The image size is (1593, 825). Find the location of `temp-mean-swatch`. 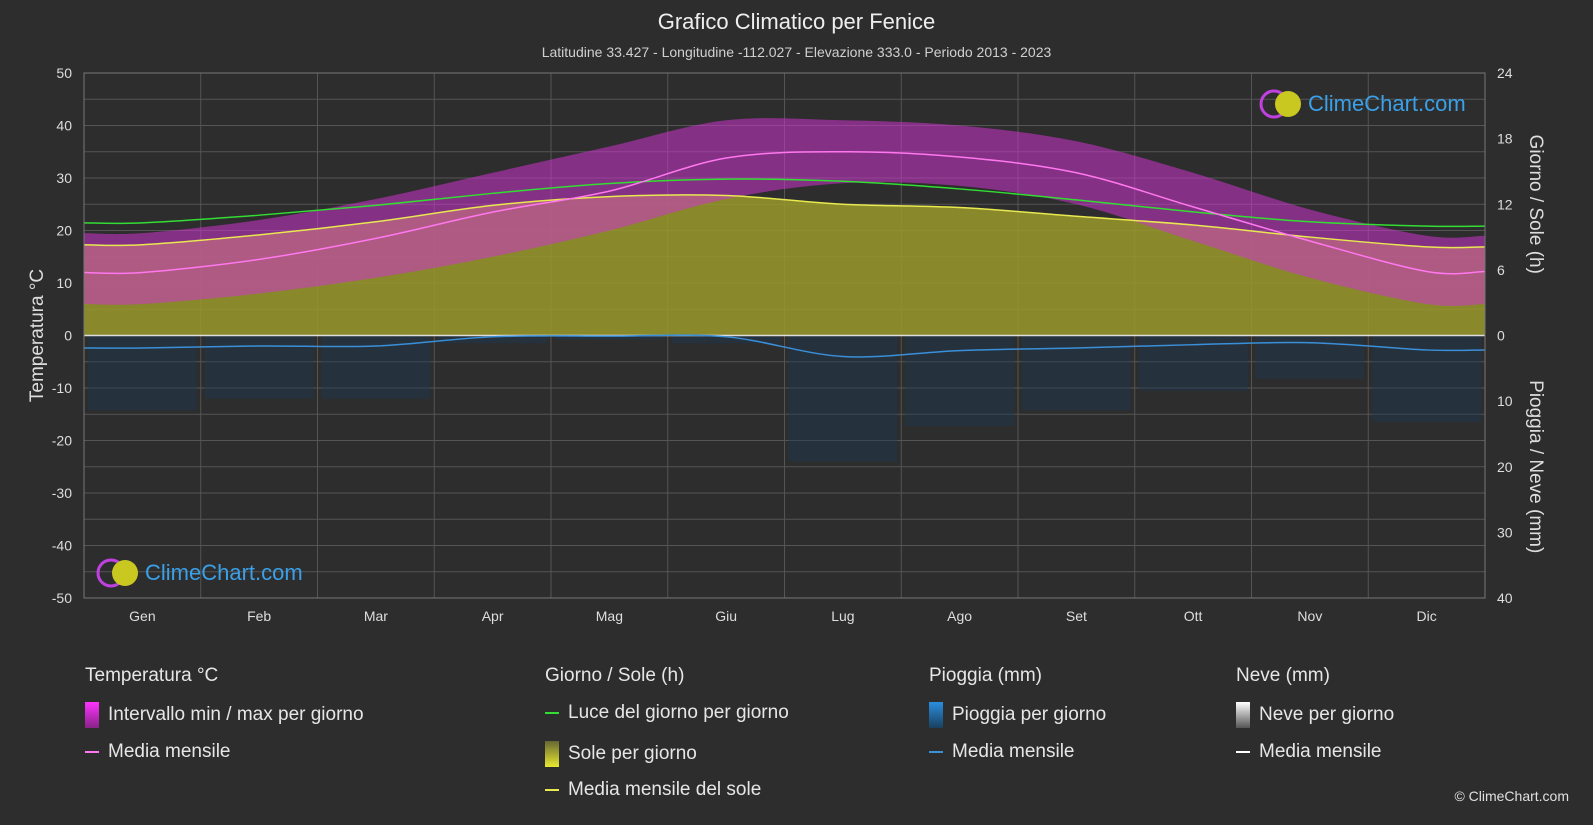

temp-mean-swatch is located at coordinates (92, 752).